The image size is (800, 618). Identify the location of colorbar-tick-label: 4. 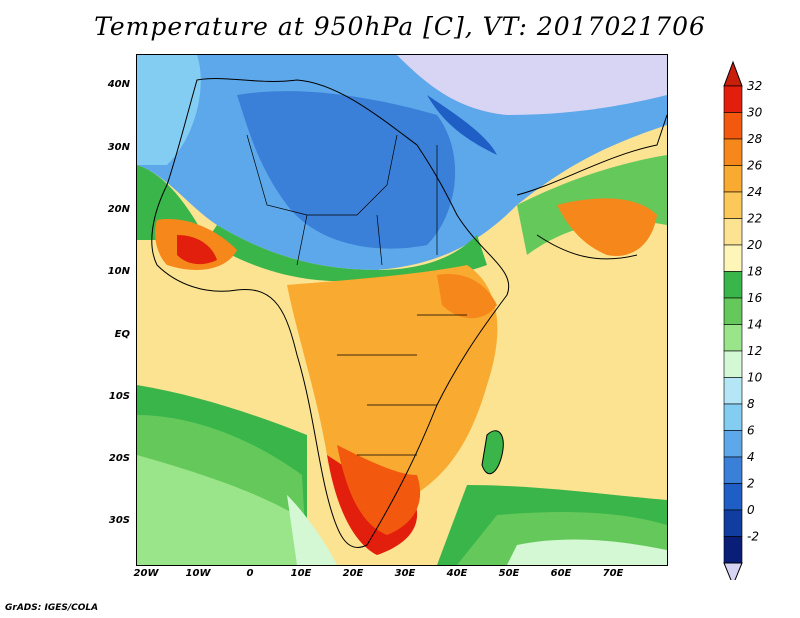
(751, 457).